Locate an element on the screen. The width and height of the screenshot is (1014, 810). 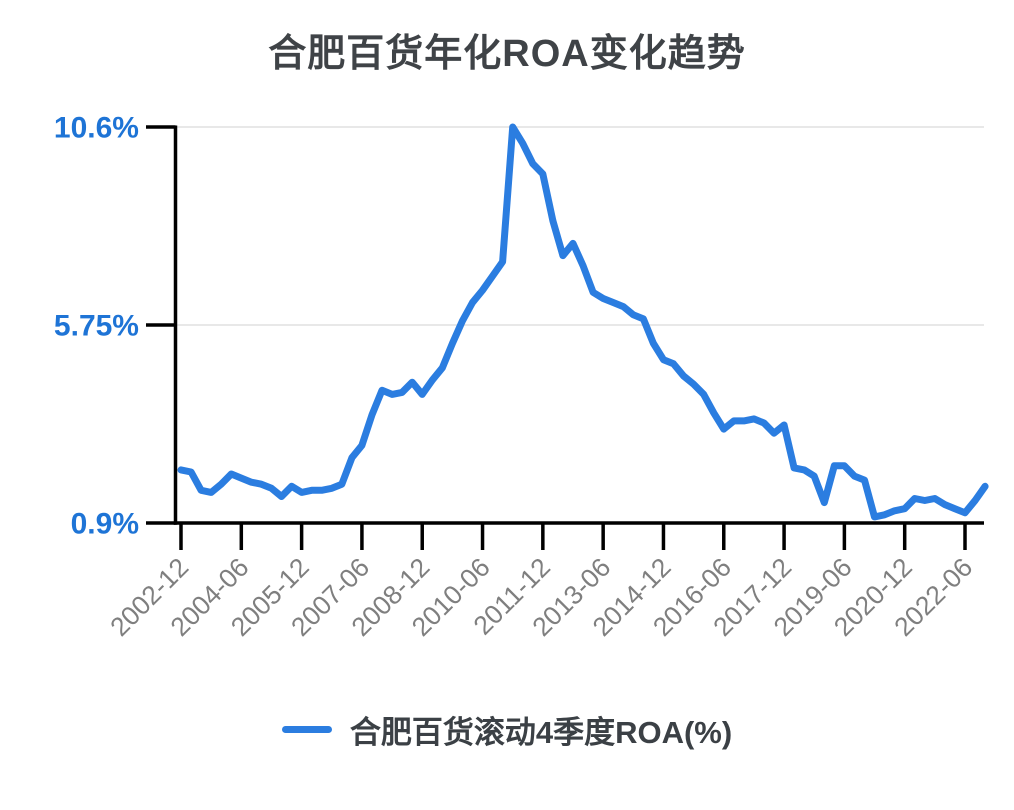
legend: 合肥百货滚动4季度ROA(%) is located at coordinates (507, 729).